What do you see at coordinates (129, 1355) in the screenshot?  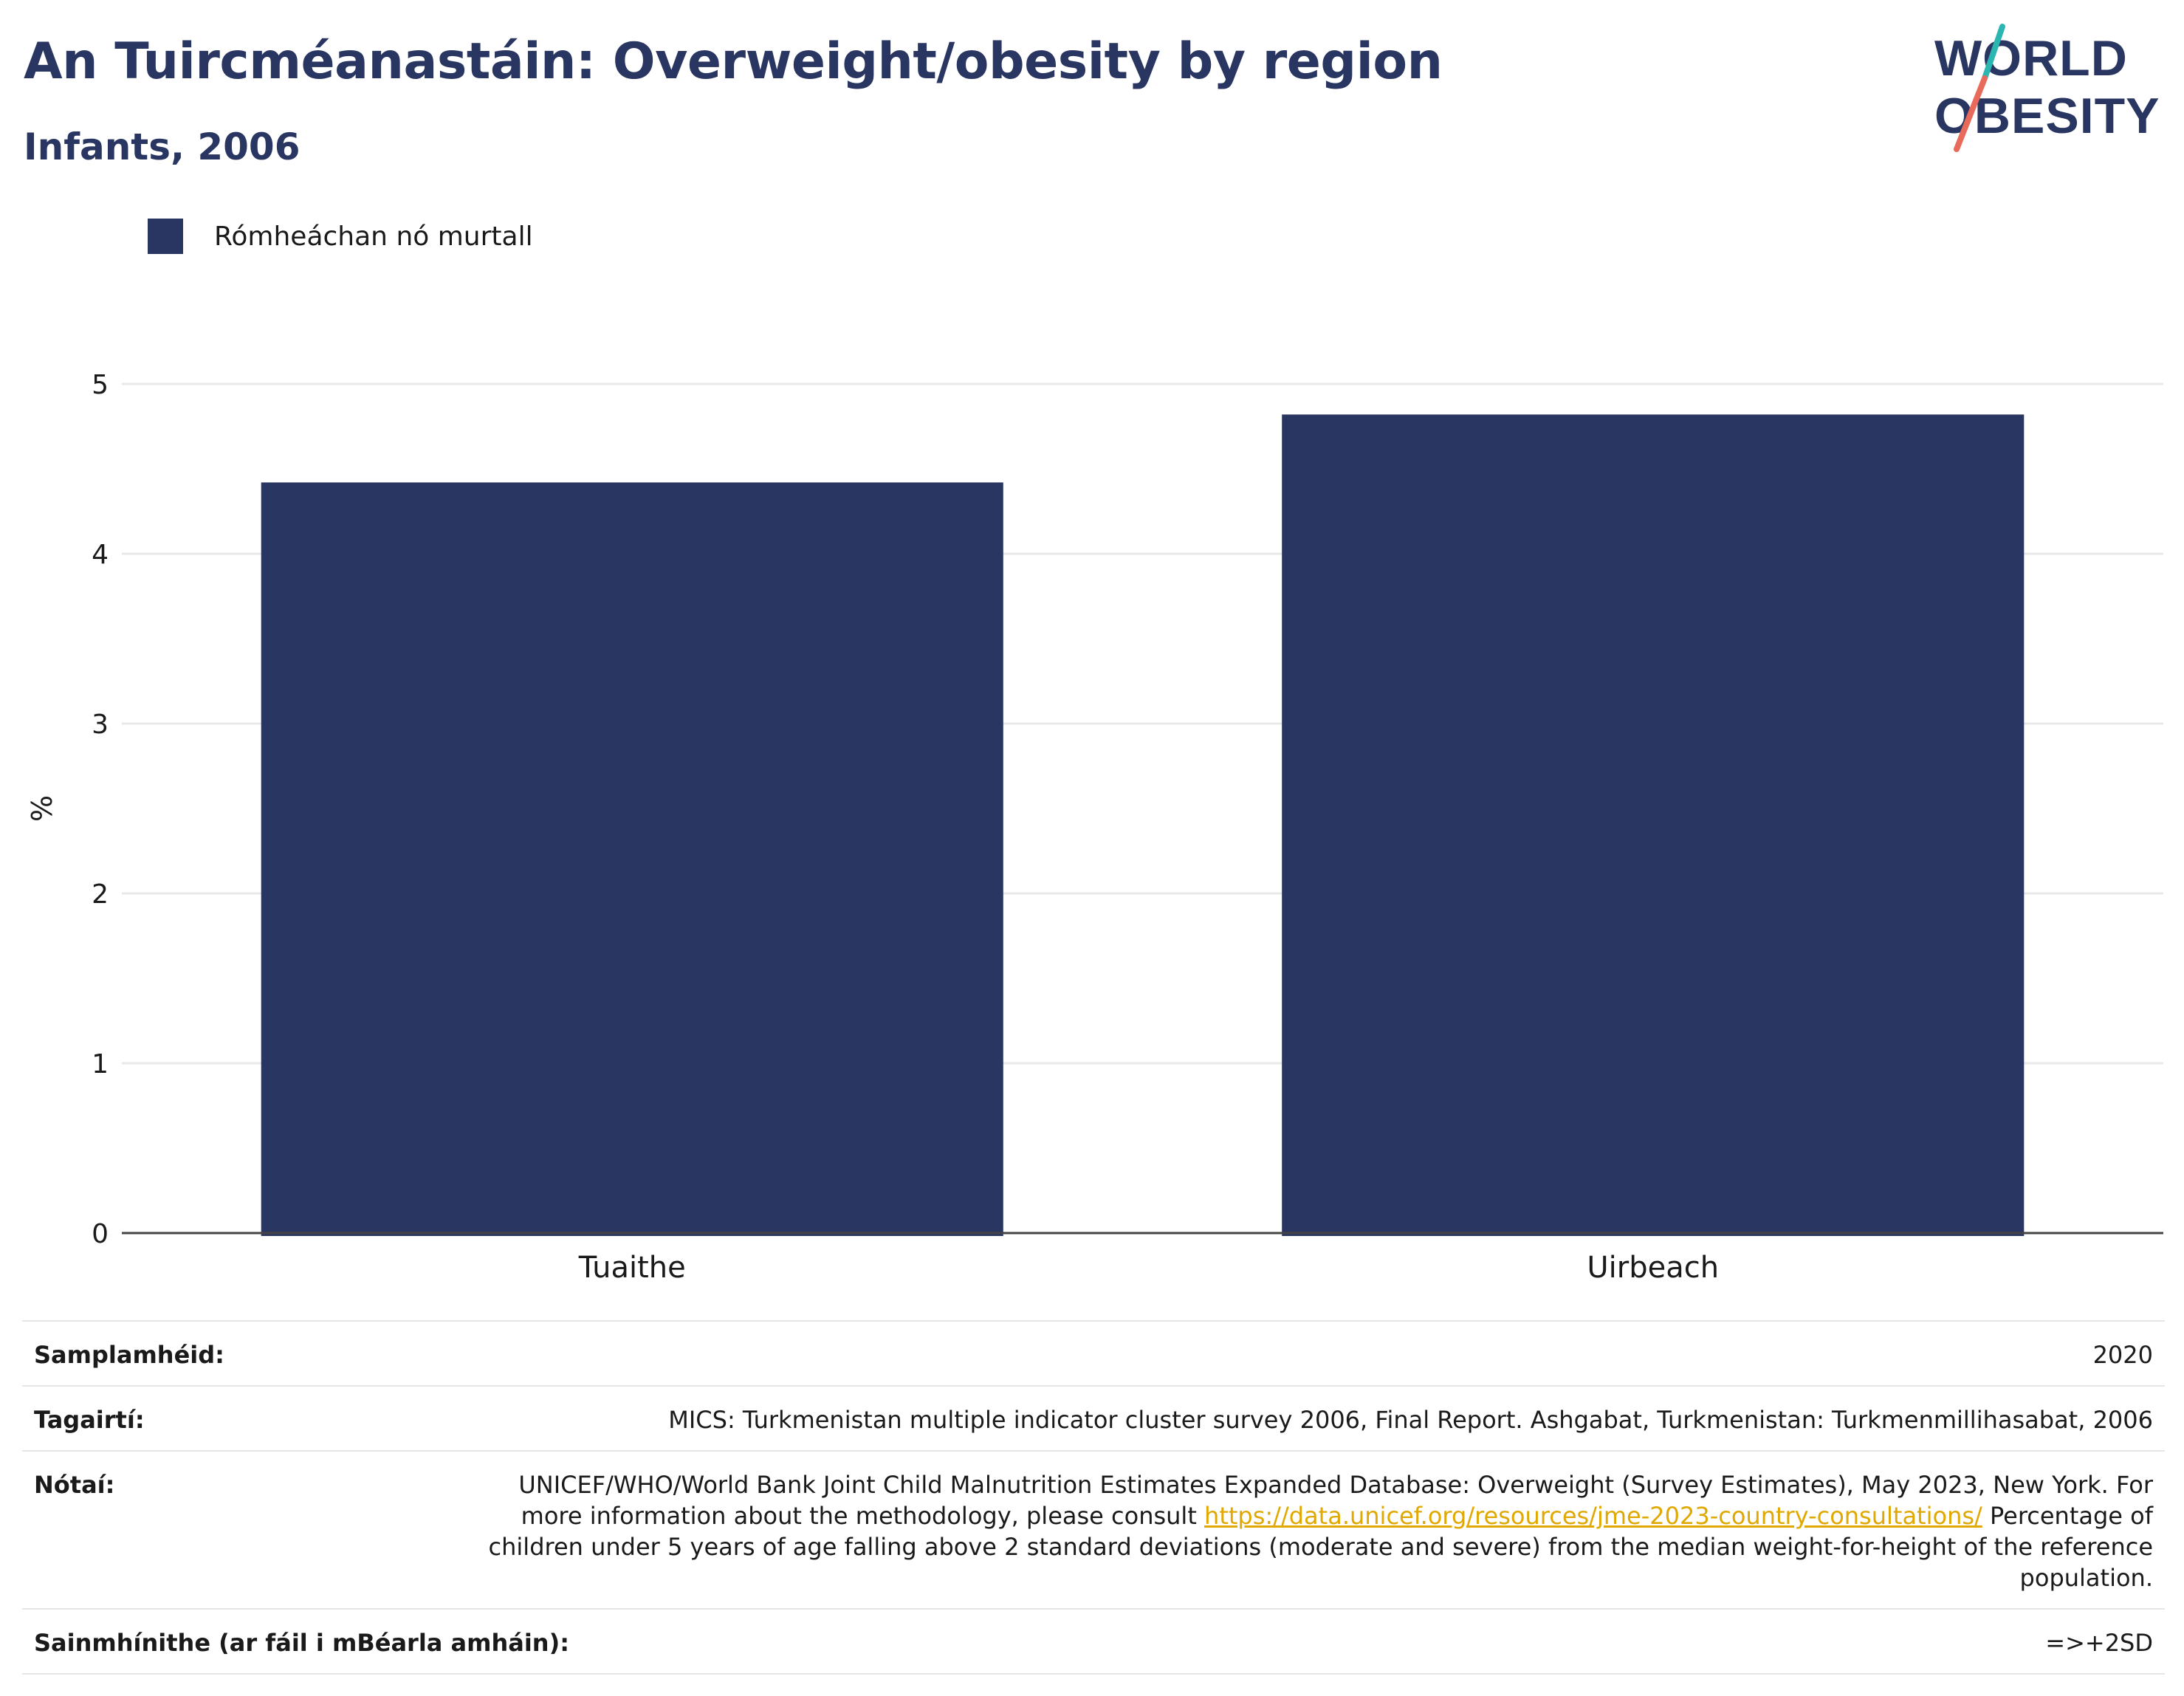 I see `sample-size-label: Samplamhéid:` at bounding box center [129, 1355].